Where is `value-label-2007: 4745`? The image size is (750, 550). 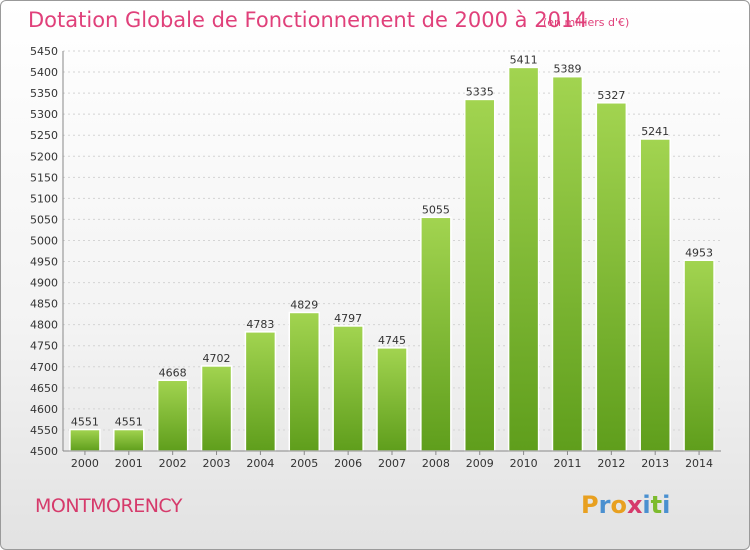 value-label-2007: 4745 is located at coordinates (392, 340).